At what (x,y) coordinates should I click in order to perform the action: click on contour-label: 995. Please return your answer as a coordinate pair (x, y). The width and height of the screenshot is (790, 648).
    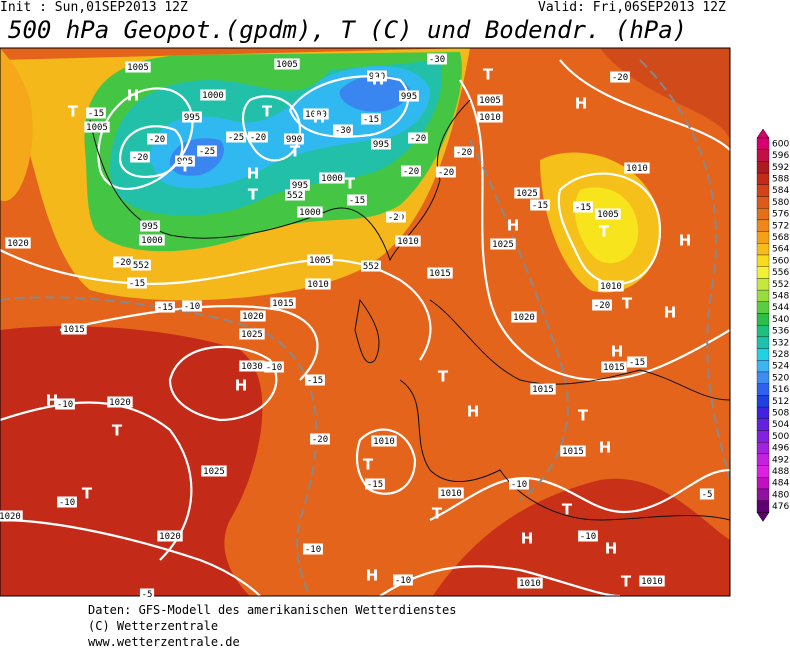
    Looking at the image, I should click on (300, 186).